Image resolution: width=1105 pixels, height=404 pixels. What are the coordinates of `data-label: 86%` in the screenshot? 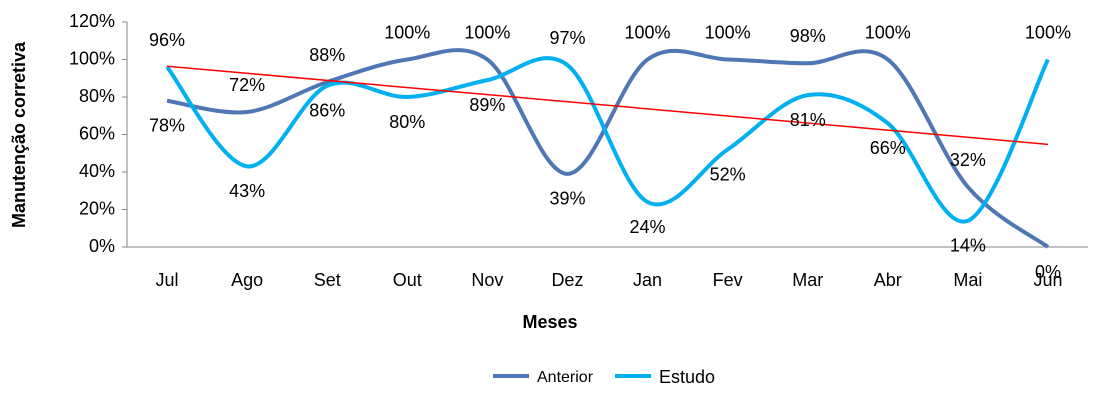 It's located at (327, 111).